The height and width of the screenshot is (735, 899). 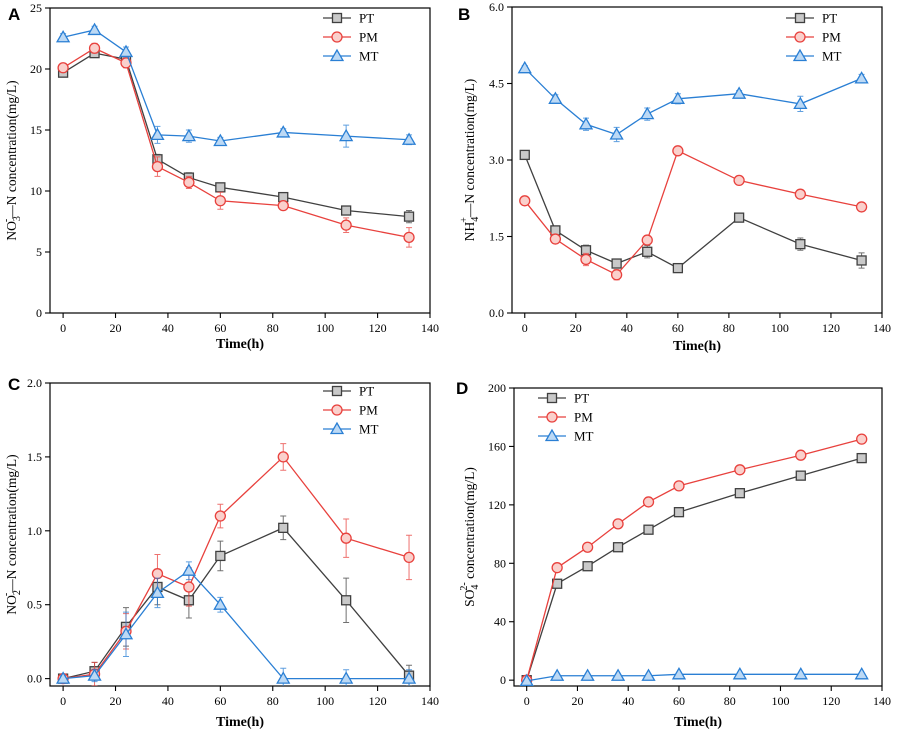 What do you see at coordinates (462, 388) in the screenshot?
I see `panel-label: D` at bounding box center [462, 388].